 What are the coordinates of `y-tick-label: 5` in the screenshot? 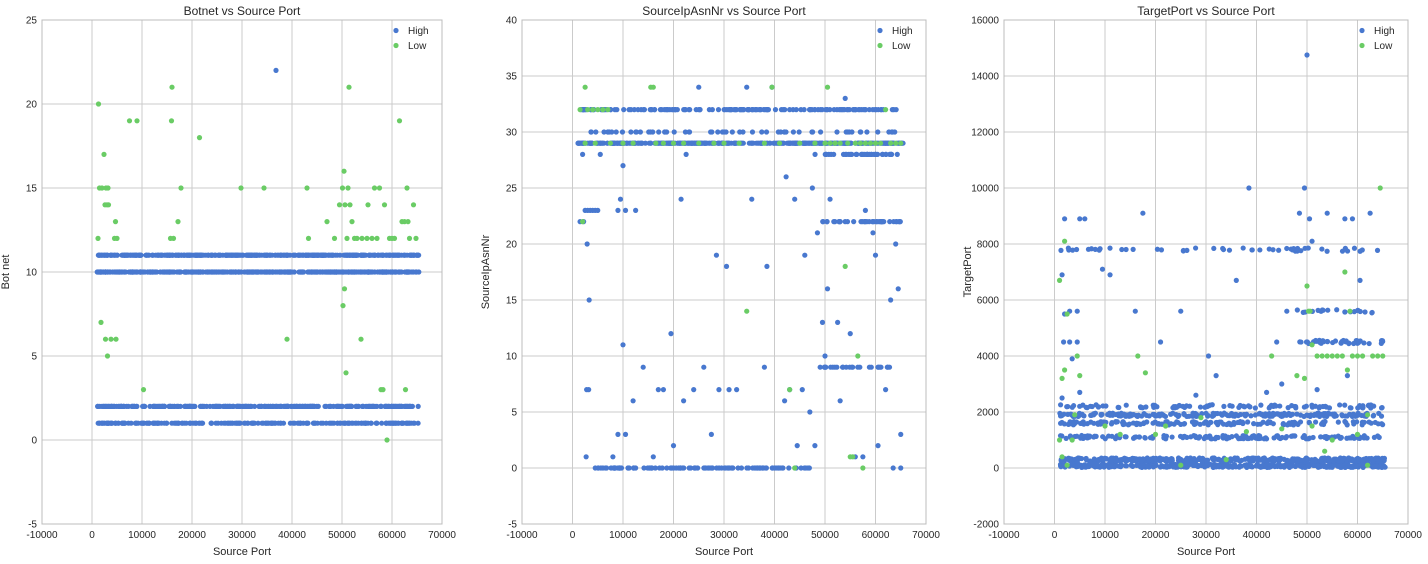 It's located at (34, 357).